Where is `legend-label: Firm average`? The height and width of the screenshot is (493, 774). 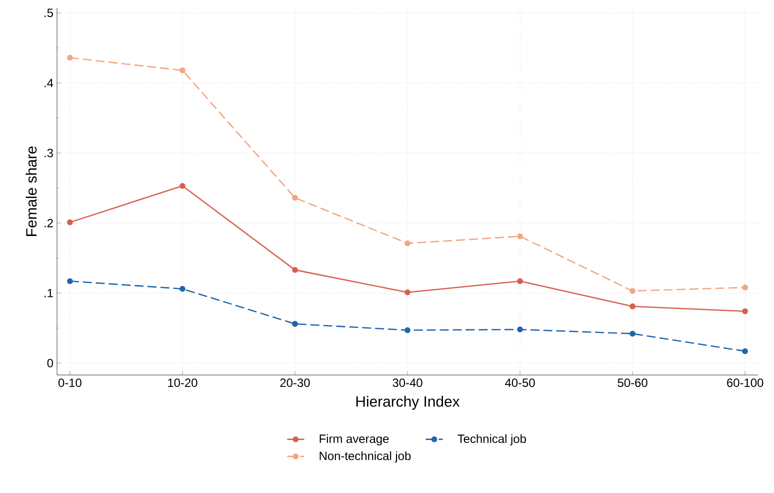 legend-label: Firm average is located at coordinates (354, 440).